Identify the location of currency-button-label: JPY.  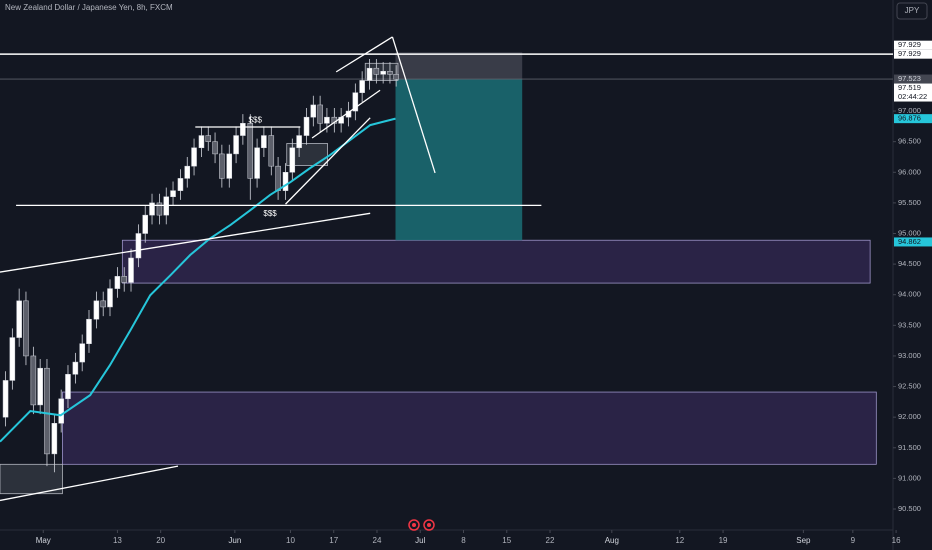
(912, 10).